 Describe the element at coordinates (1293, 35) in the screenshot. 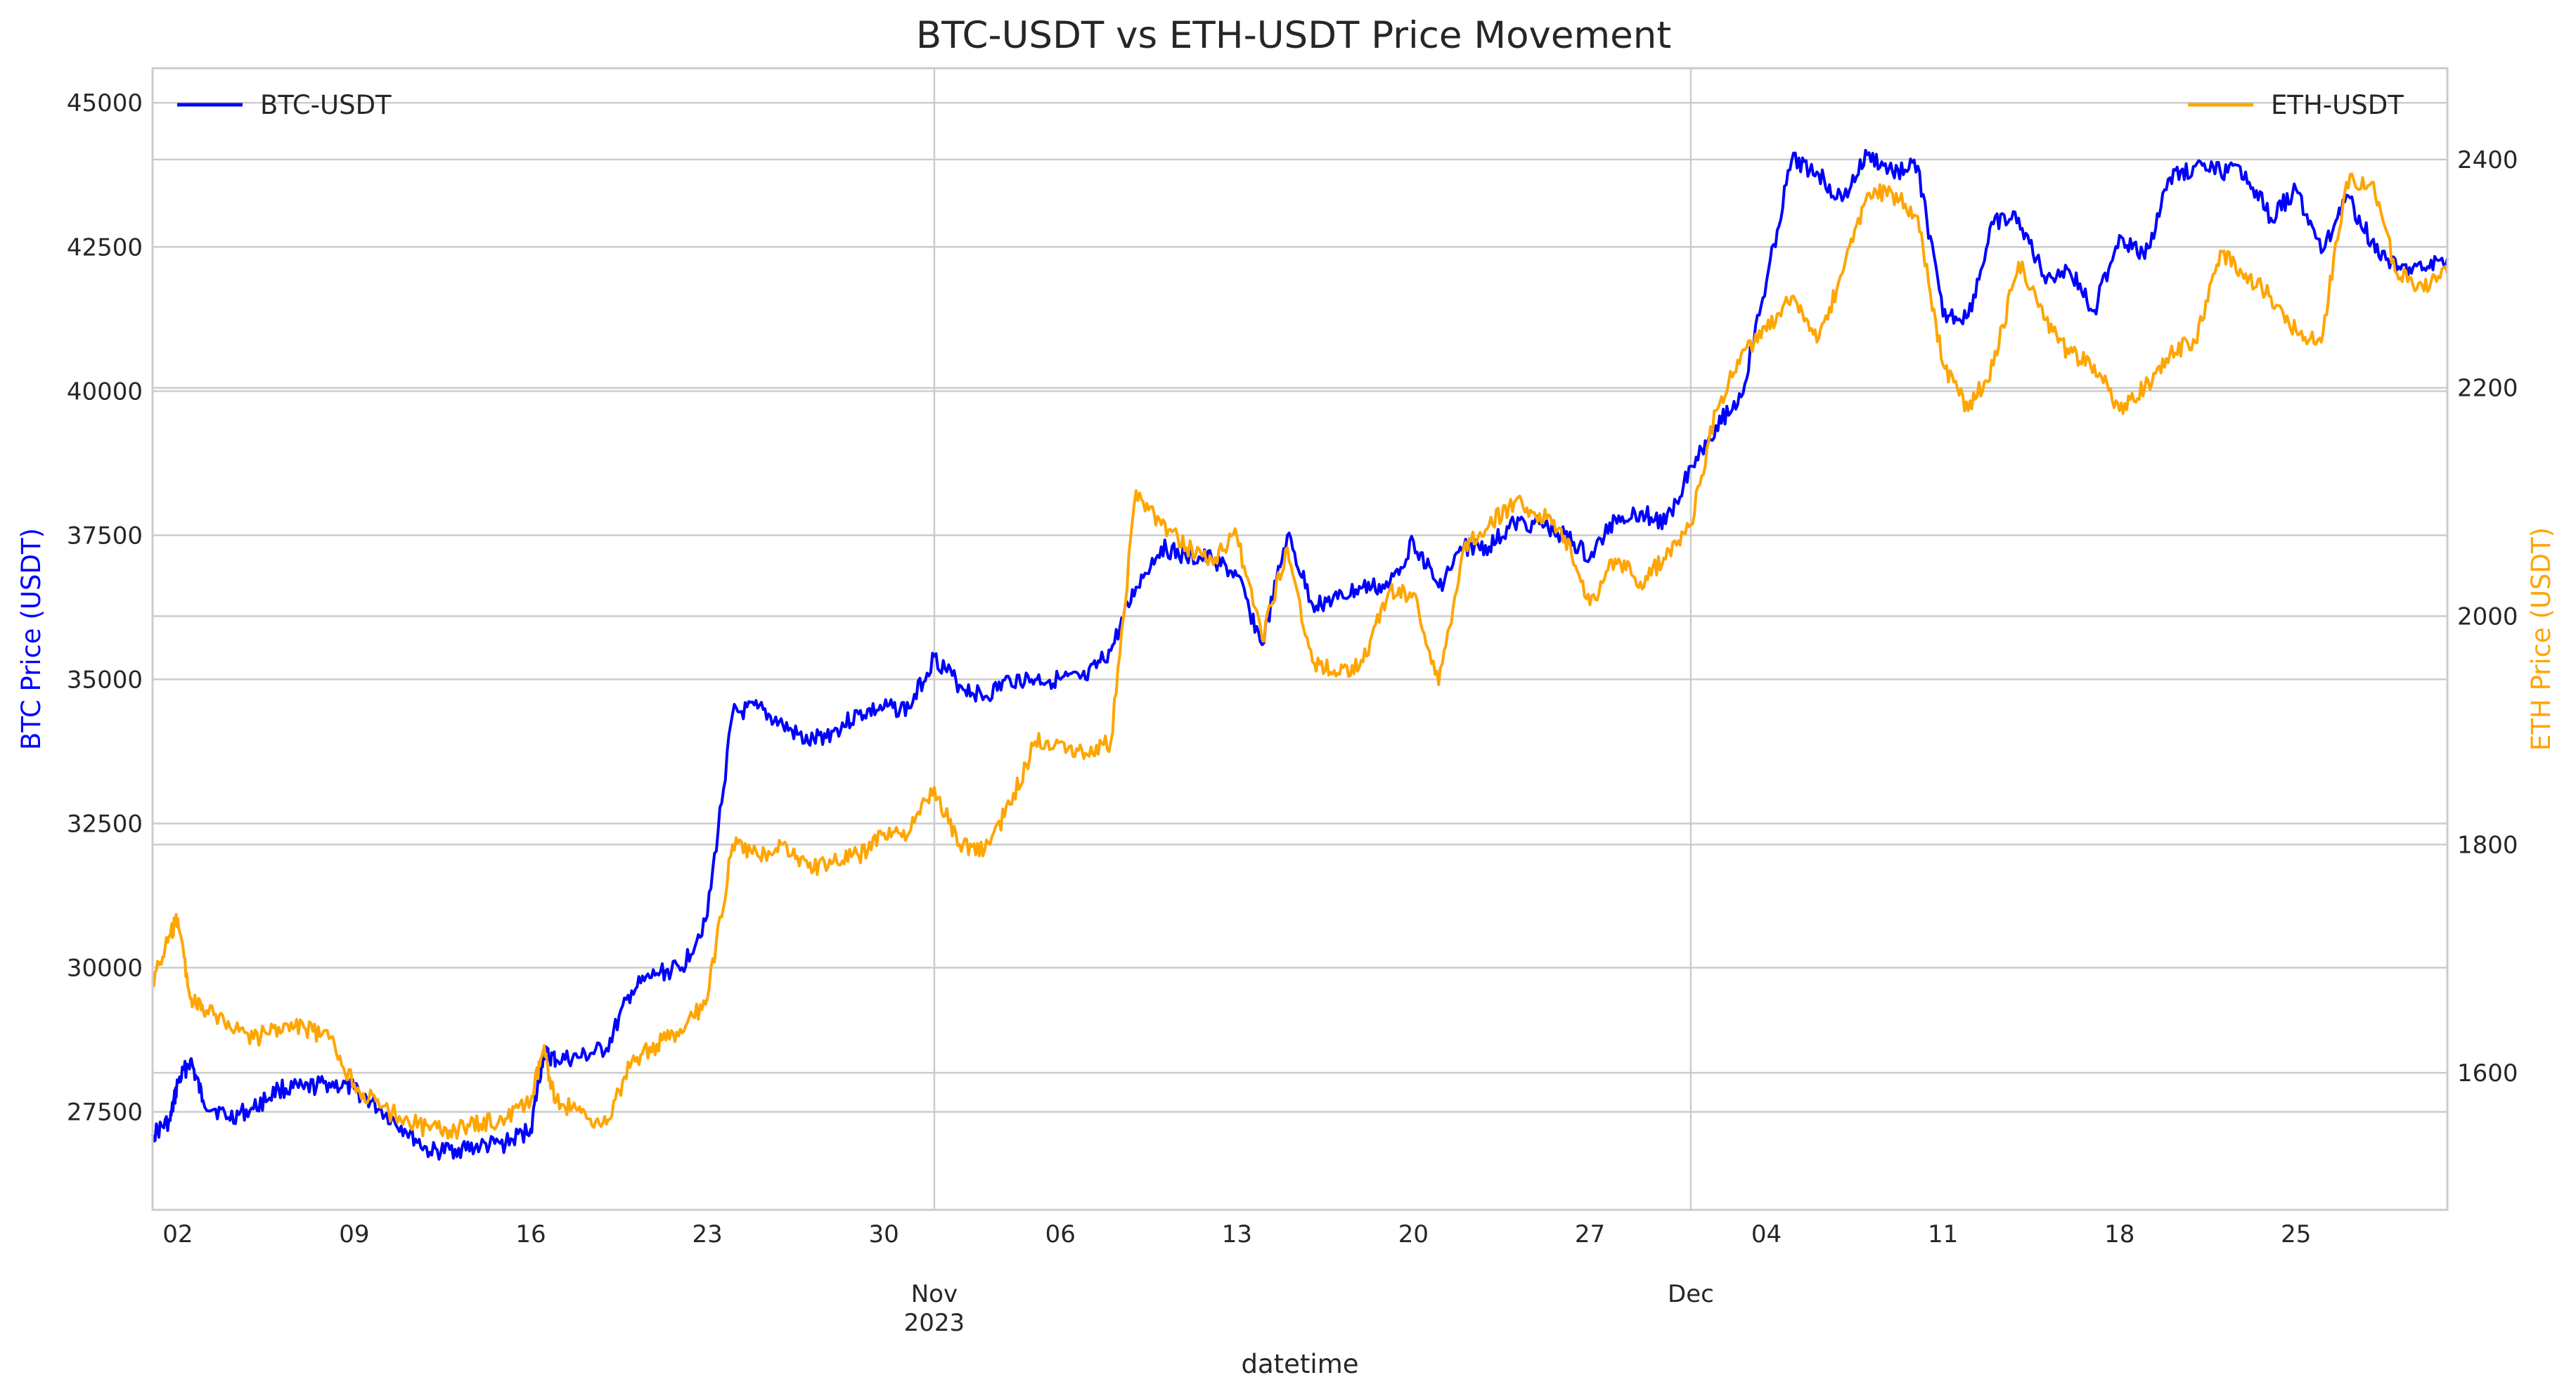

I see `chart-title: BTC-USDT vs ETH-USDT Price Movement` at that location.